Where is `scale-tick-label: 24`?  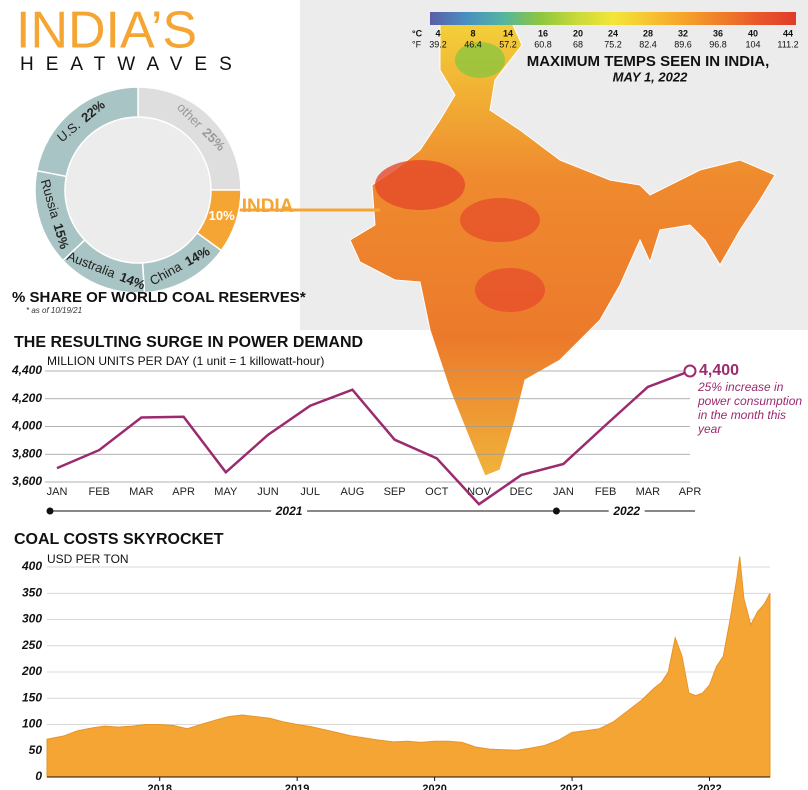
scale-tick-label: 24 is located at coordinates (613, 33).